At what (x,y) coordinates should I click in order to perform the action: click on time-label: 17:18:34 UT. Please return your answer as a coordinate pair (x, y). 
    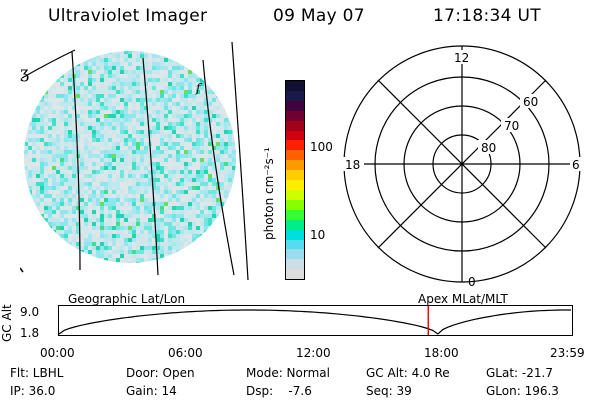
    Looking at the image, I should click on (487, 16).